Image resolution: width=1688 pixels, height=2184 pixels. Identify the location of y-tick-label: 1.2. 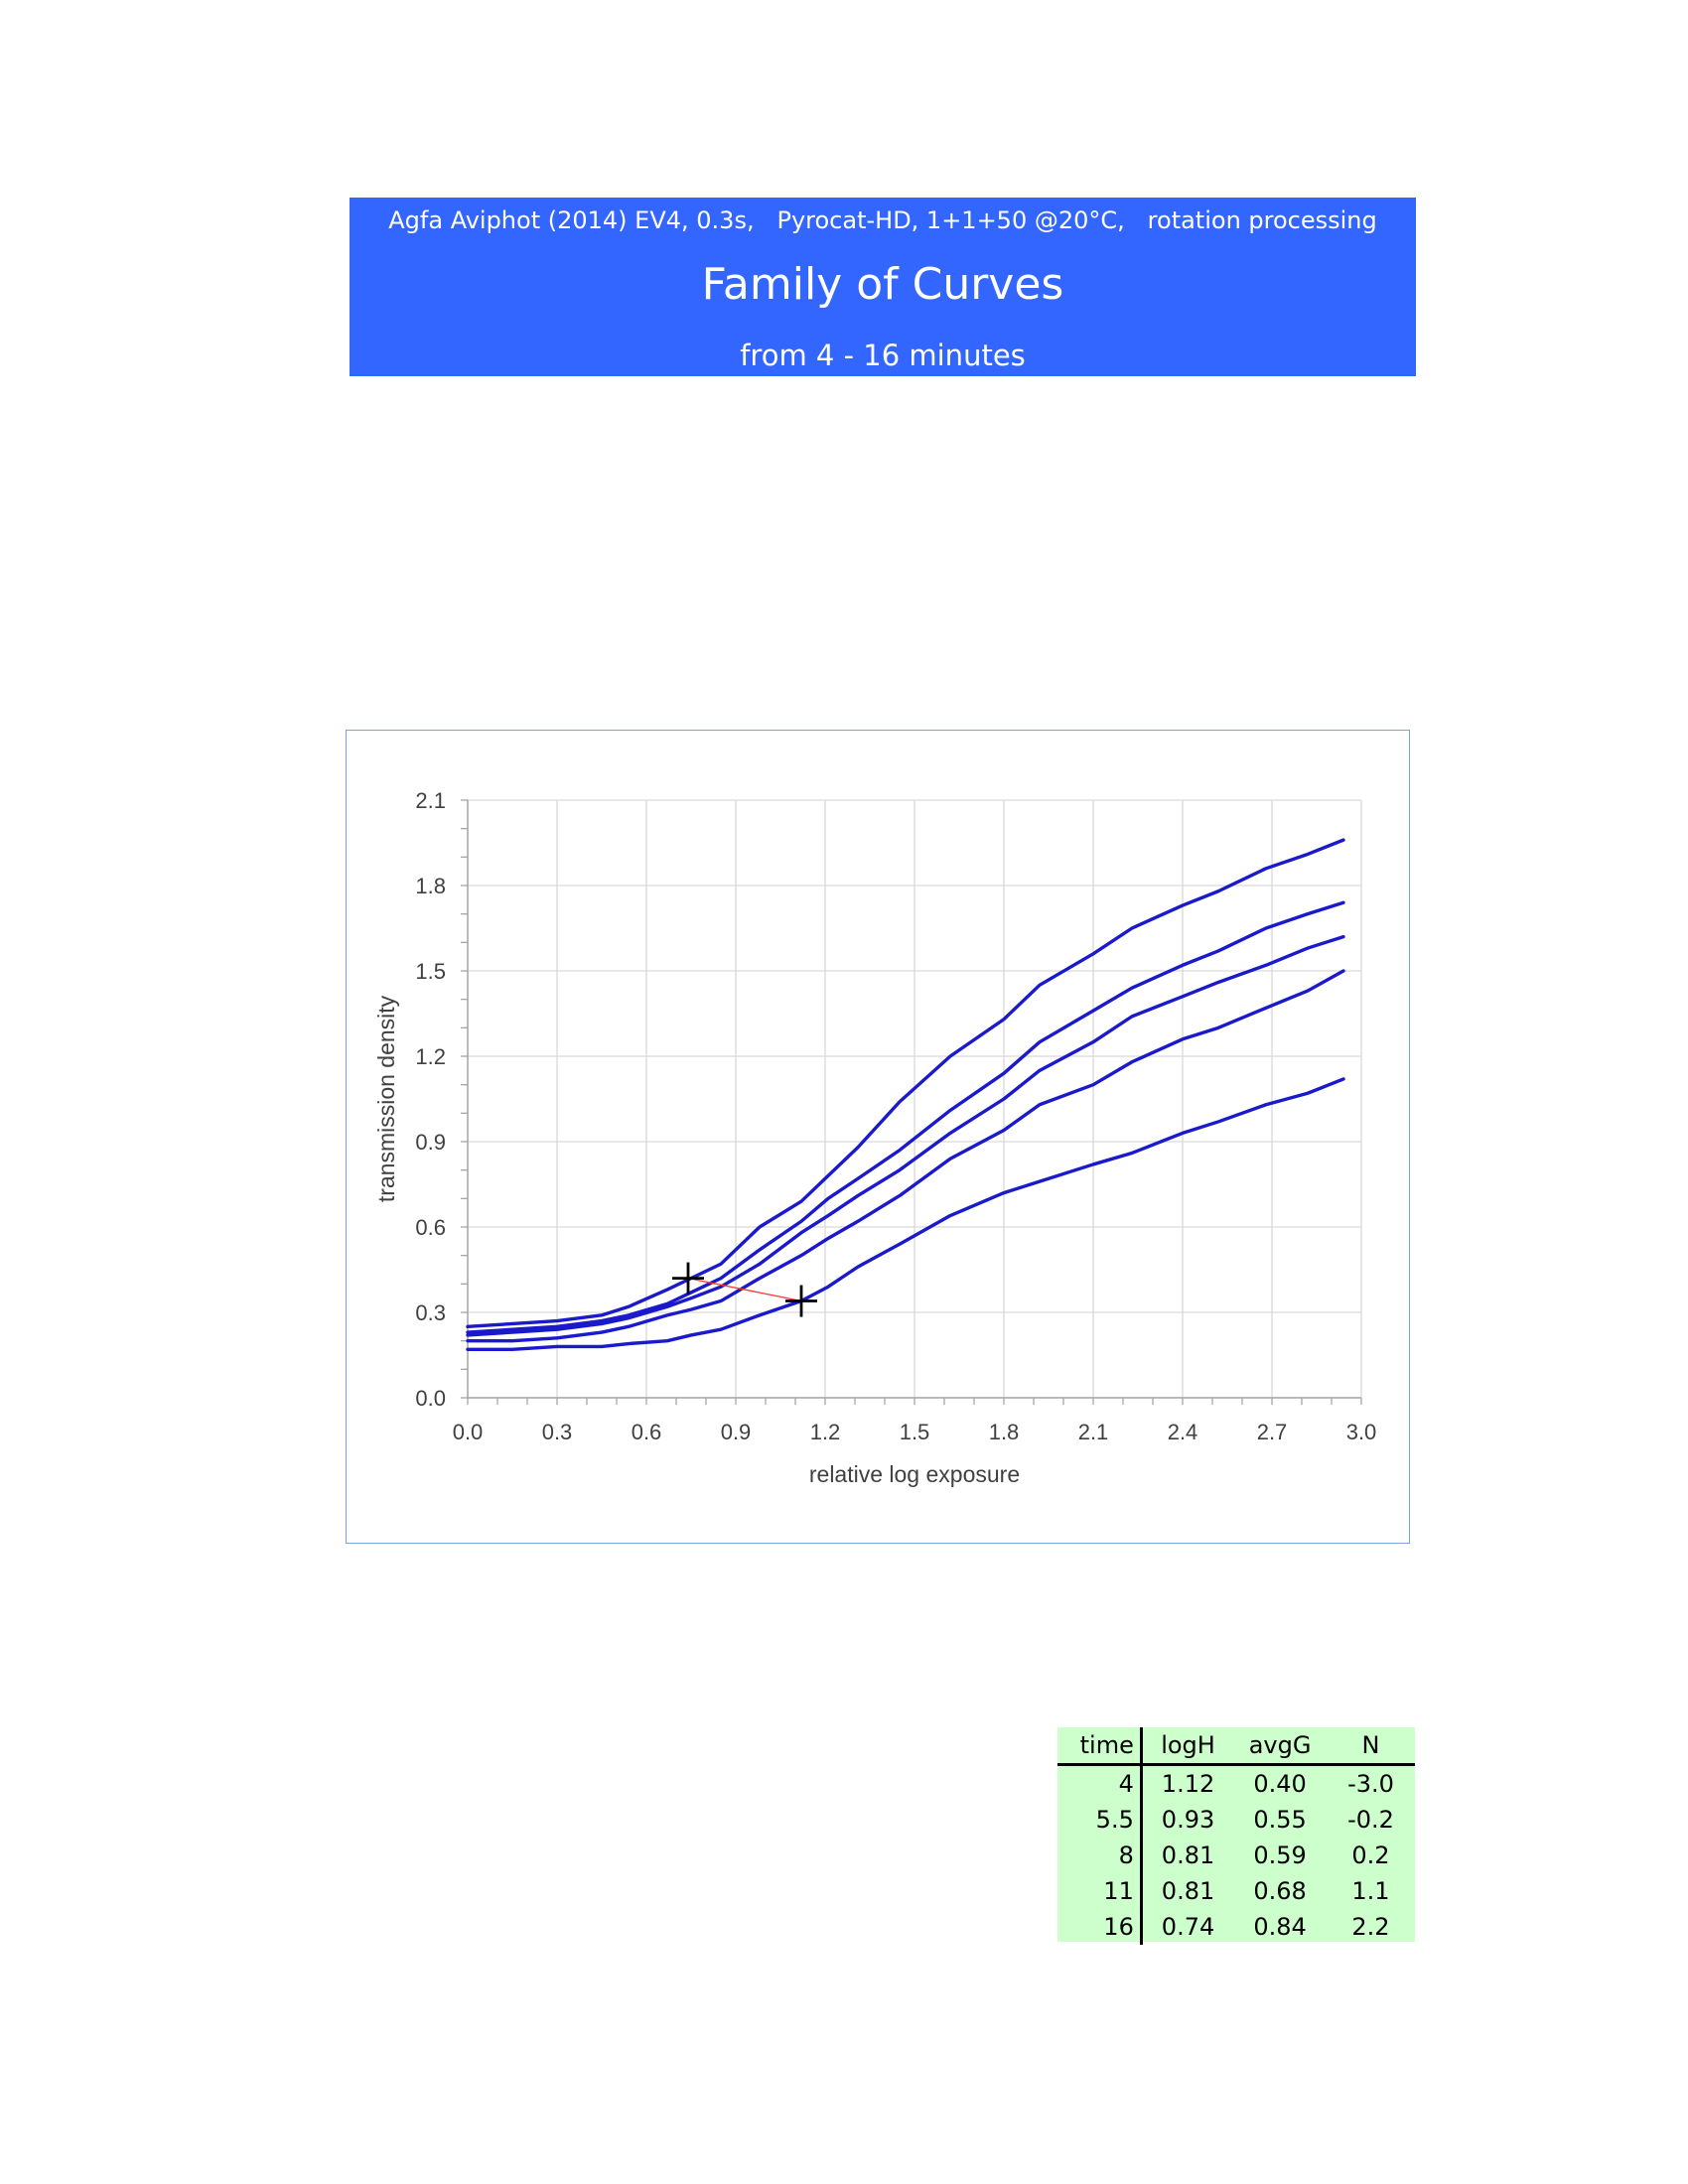
(430, 1056).